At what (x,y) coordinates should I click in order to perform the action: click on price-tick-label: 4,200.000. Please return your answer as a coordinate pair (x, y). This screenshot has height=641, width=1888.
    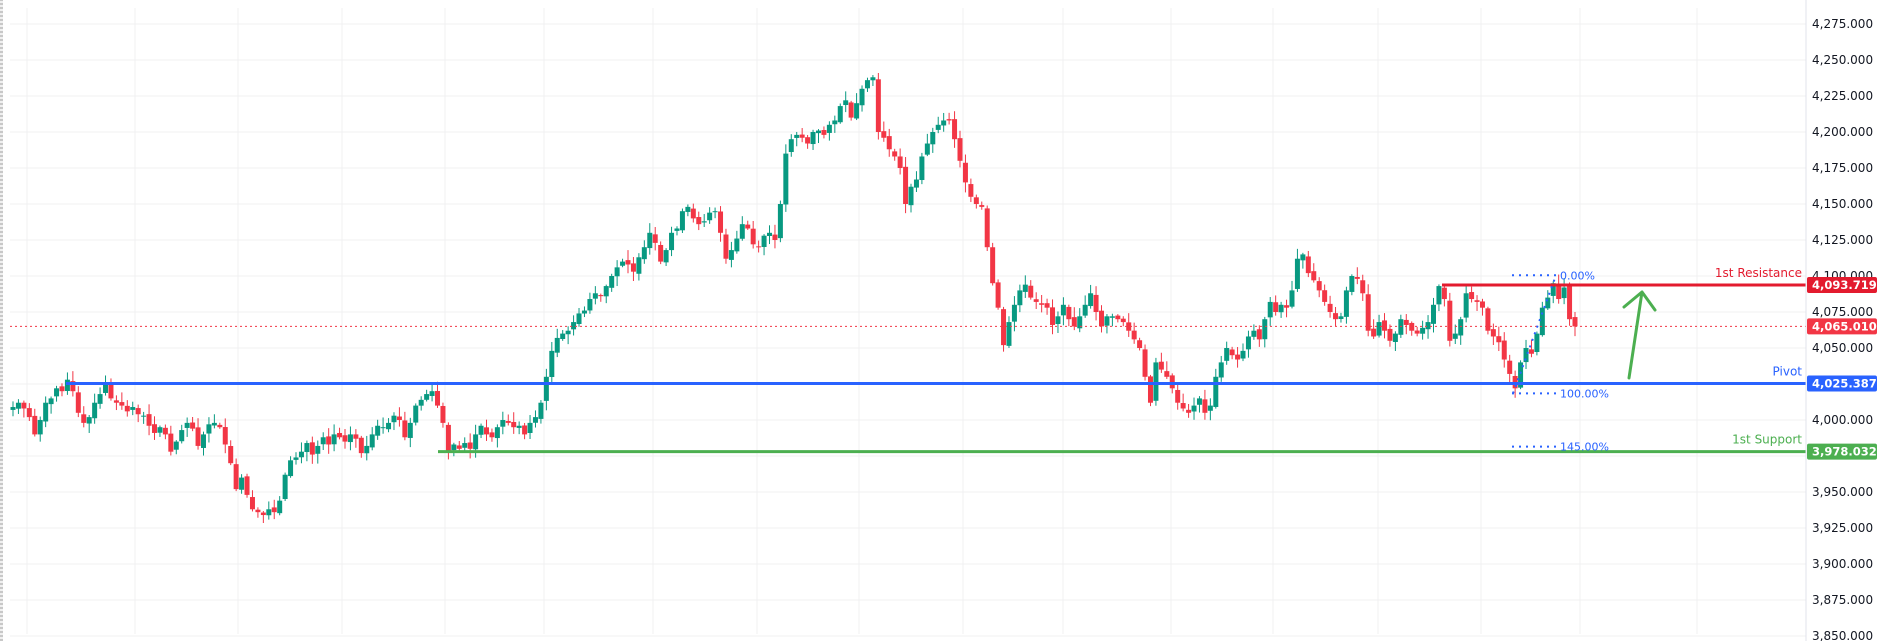
    Looking at the image, I should click on (1842, 132).